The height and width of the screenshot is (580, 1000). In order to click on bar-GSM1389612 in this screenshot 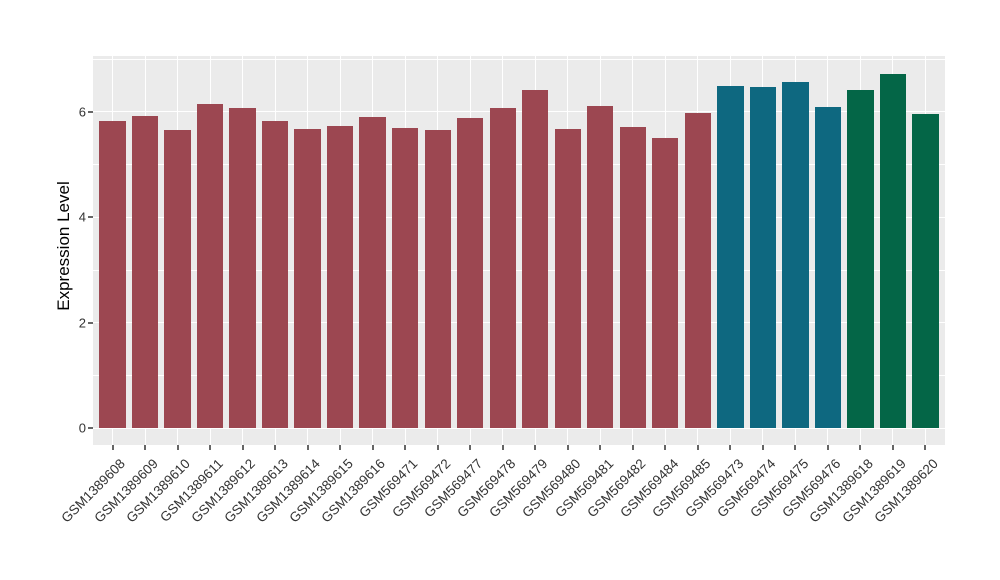, I will do `click(242, 268)`.